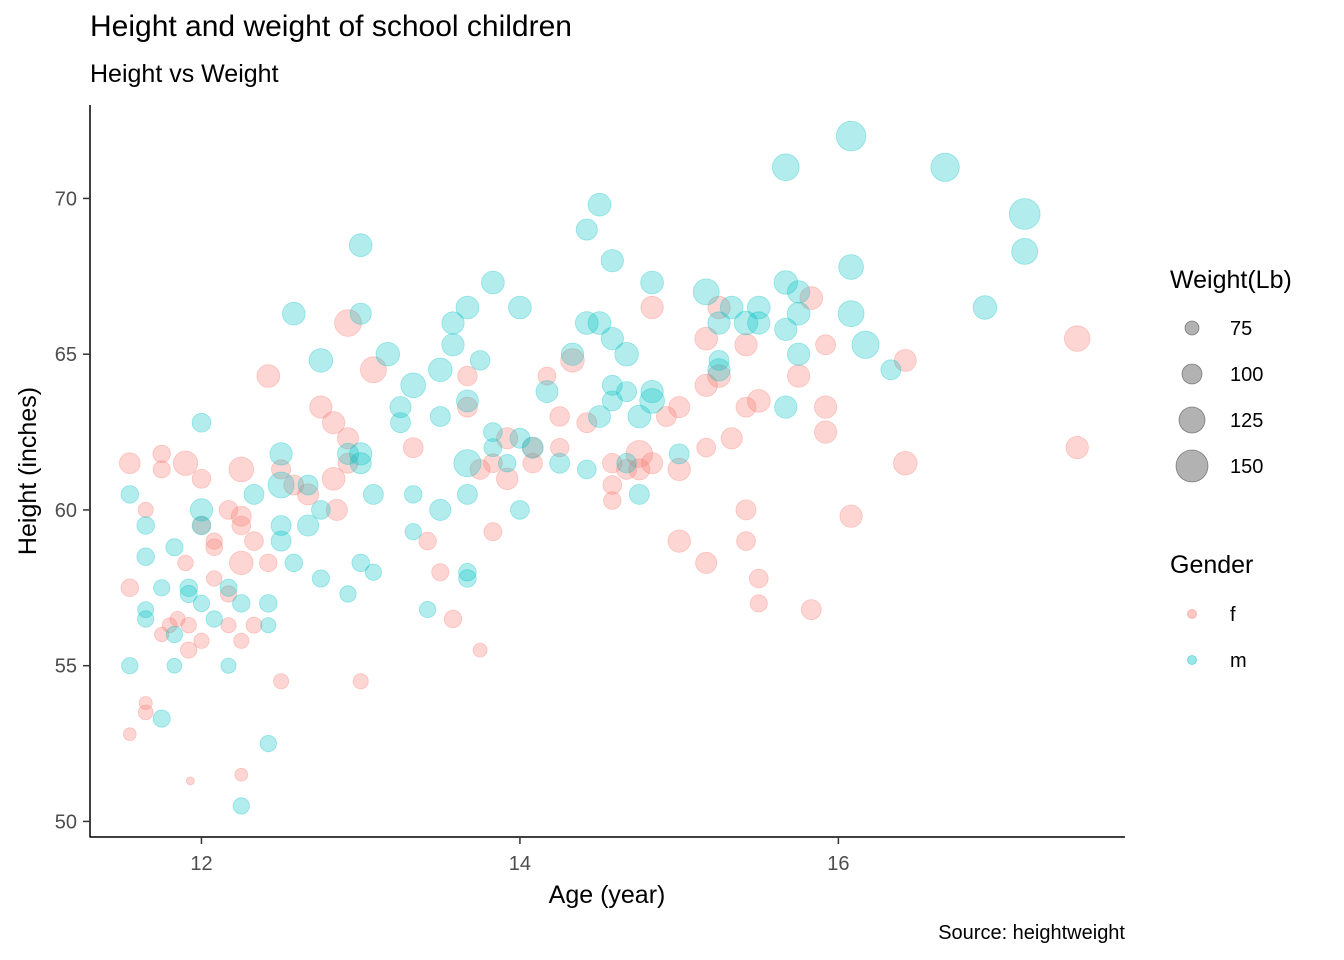 This screenshot has width=1344, height=960. I want to click on x-axis-label: Age (year), so click(607, 895).